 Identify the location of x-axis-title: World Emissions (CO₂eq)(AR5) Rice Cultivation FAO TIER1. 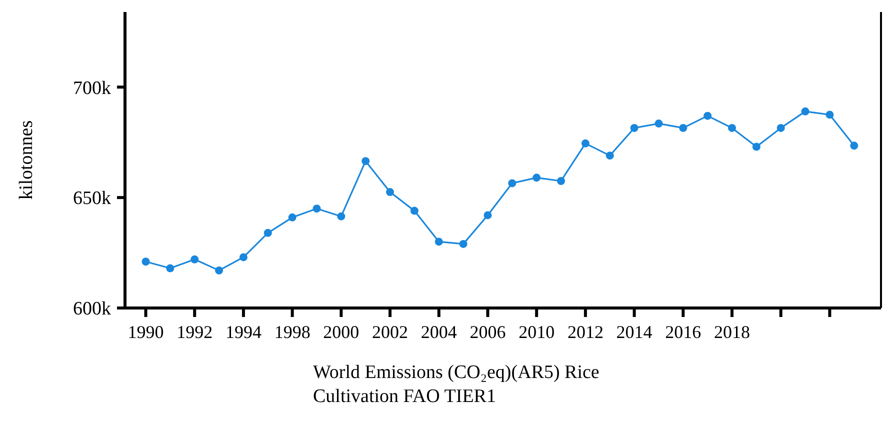
(456, 384).